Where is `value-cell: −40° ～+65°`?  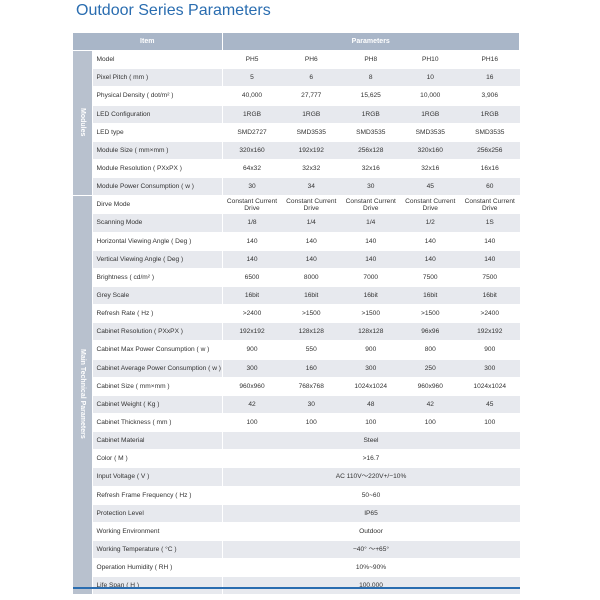
value-cell: −40° ～+65° is located at coordinates (371, 550).